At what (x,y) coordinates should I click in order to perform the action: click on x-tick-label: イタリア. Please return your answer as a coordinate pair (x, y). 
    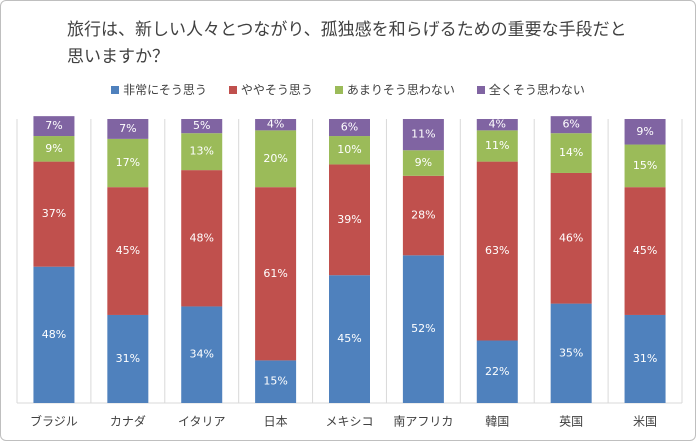
    Looking at the image, I should click on (202, 422).